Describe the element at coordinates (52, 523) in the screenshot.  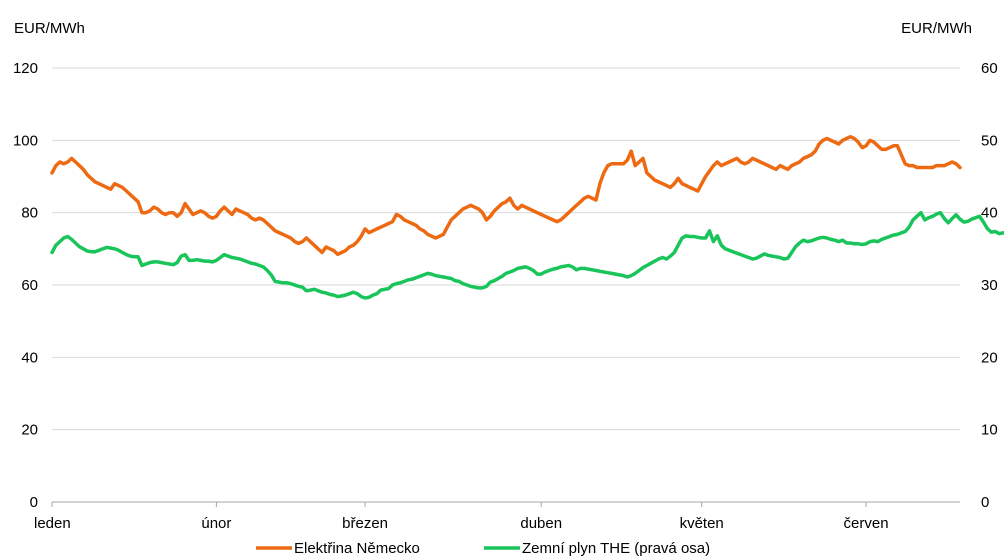
I see `x-tick-label: leden` at that location.